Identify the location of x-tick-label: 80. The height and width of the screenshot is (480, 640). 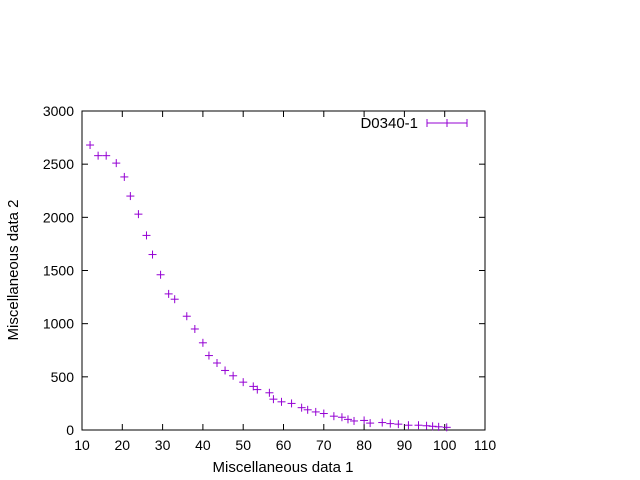
(364, 445).